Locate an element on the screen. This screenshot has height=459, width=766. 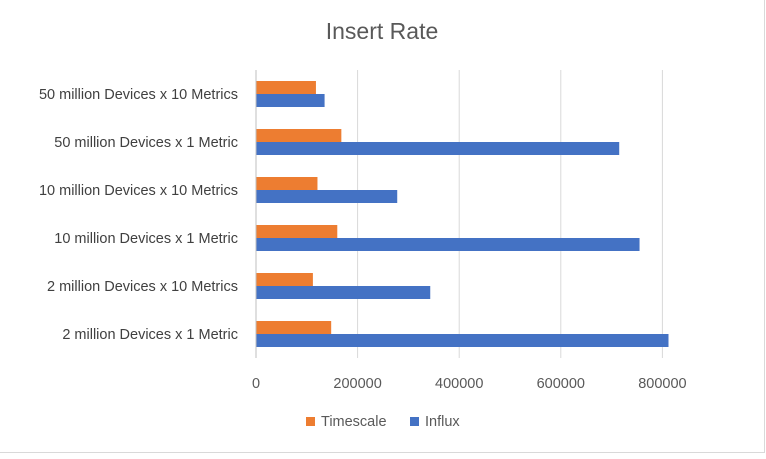
legend: Timescale Influx is located at coordinates (383, 422).